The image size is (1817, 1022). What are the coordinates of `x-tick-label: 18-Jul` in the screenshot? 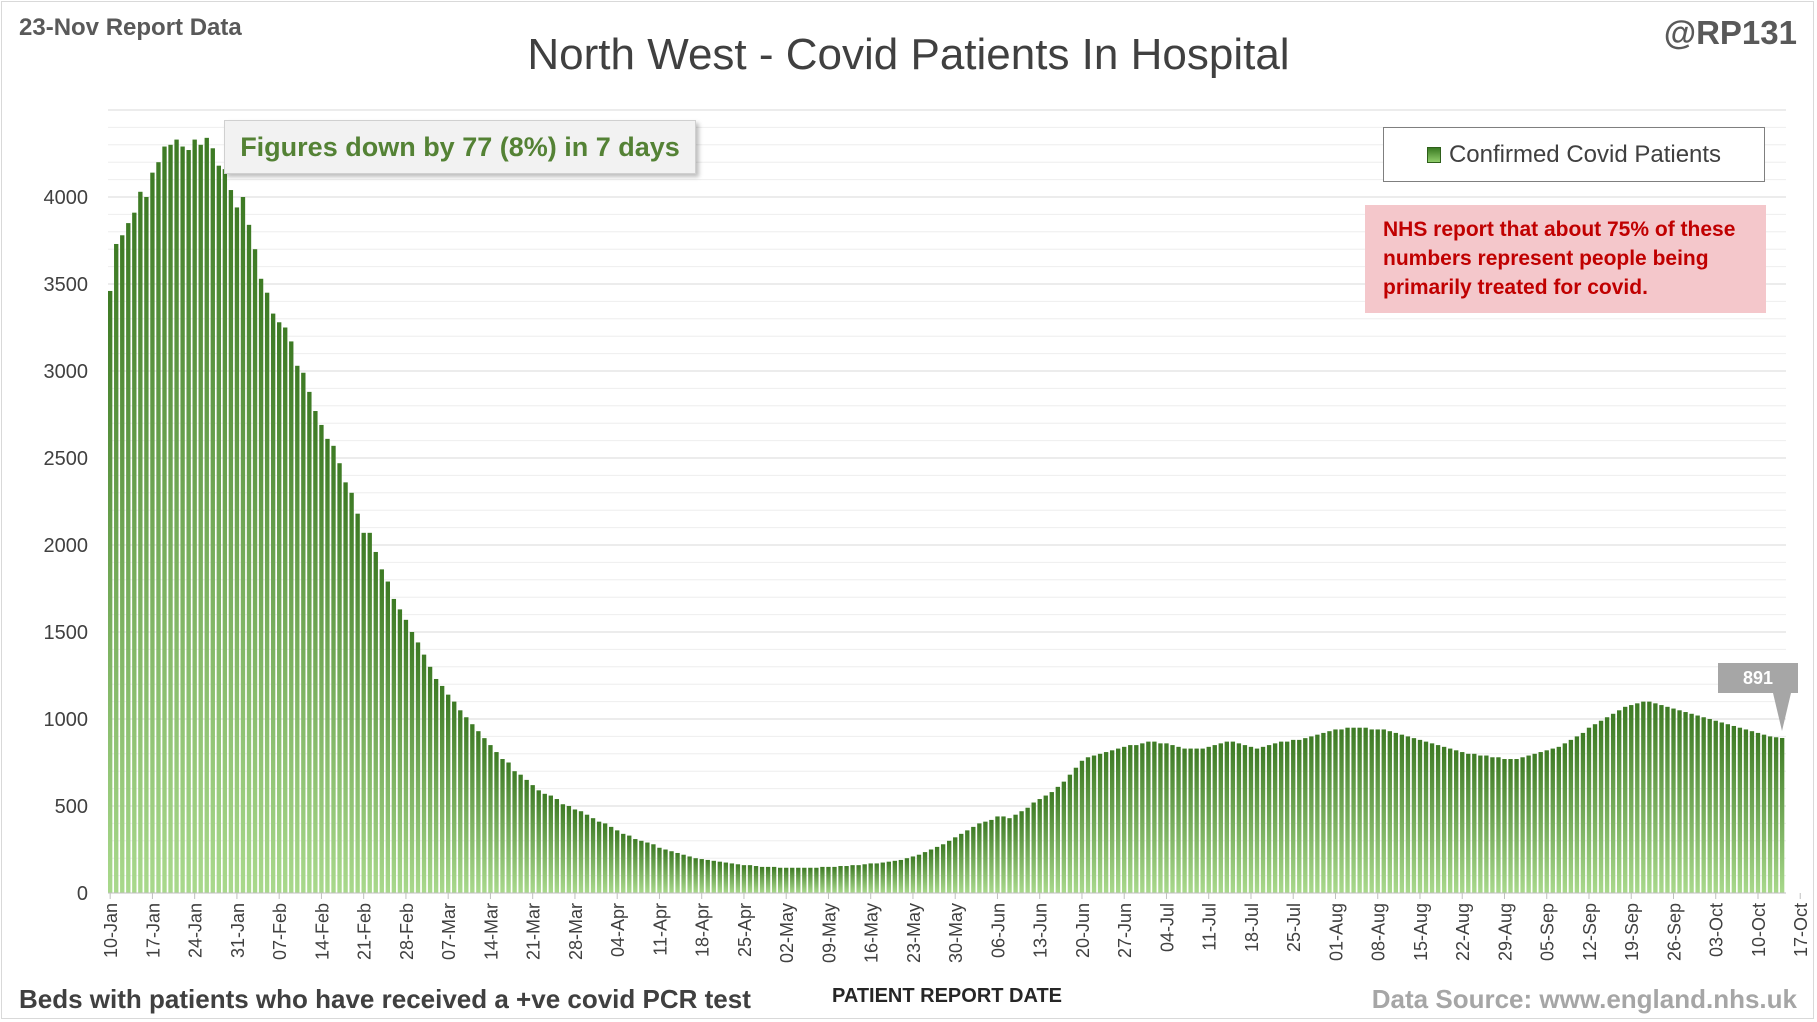 It's located at (1252, 927).